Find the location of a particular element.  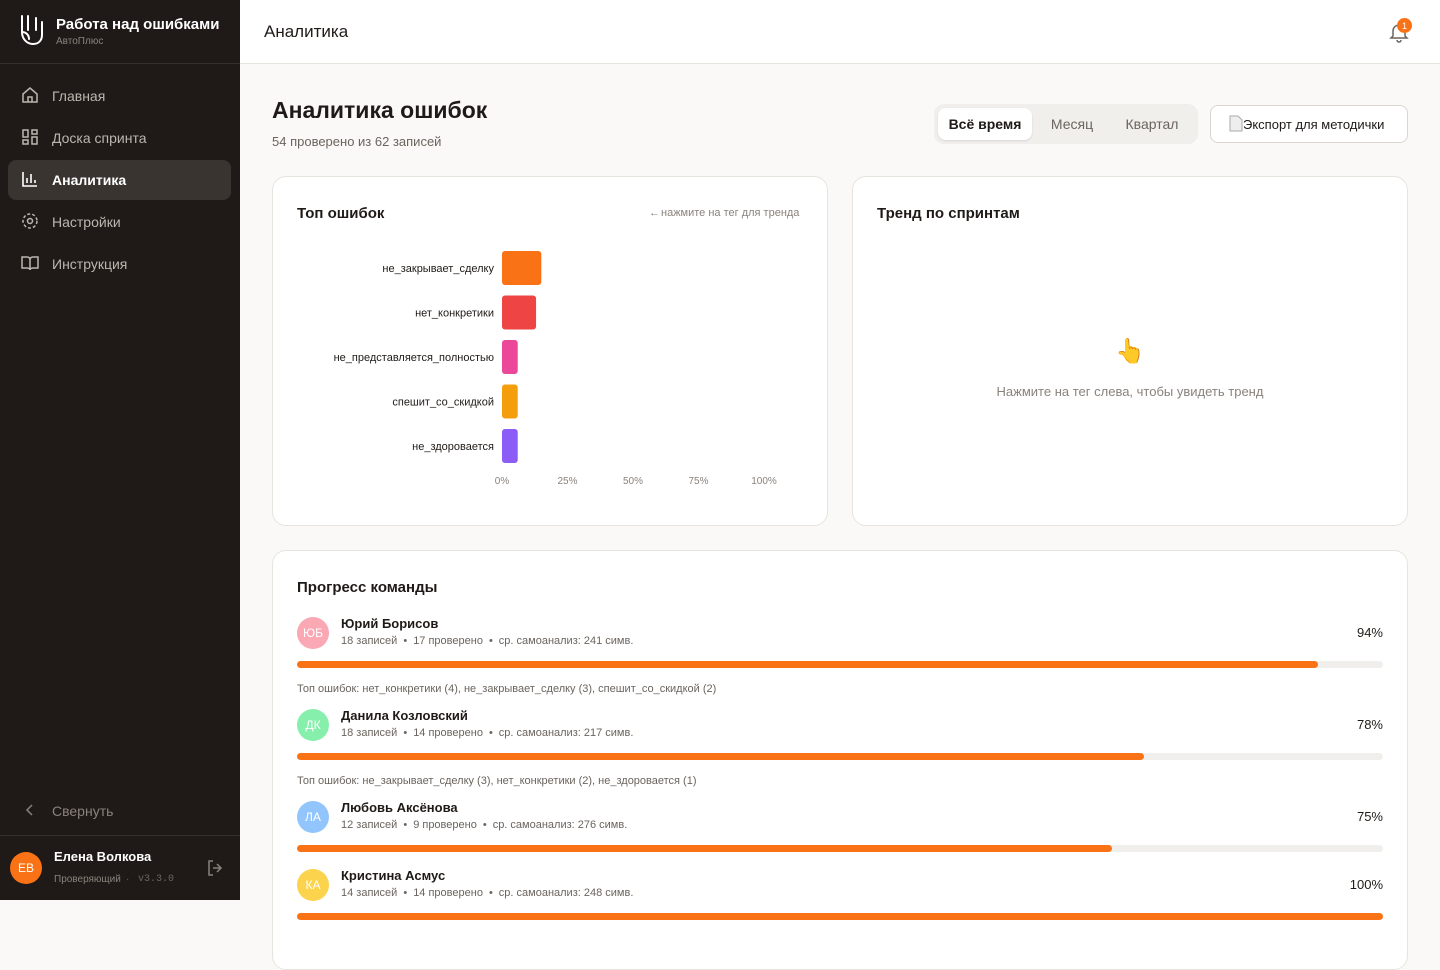

member-name: Юрий Борисов is located at coordinates (390, 623).